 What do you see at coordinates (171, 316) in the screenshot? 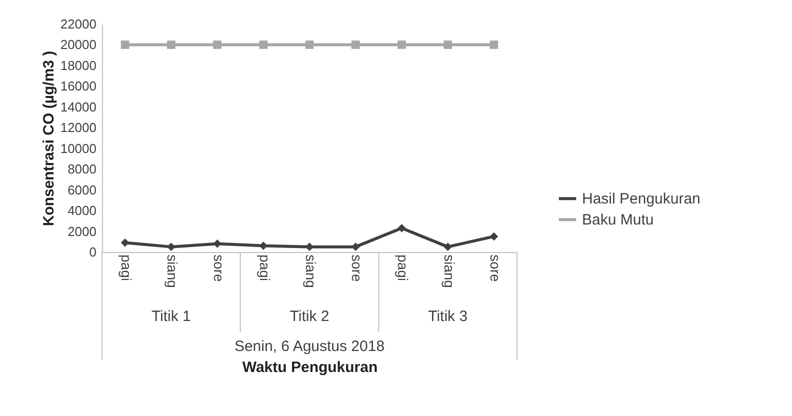
I see `text: Titik 1` at bounding box center [171, 316].